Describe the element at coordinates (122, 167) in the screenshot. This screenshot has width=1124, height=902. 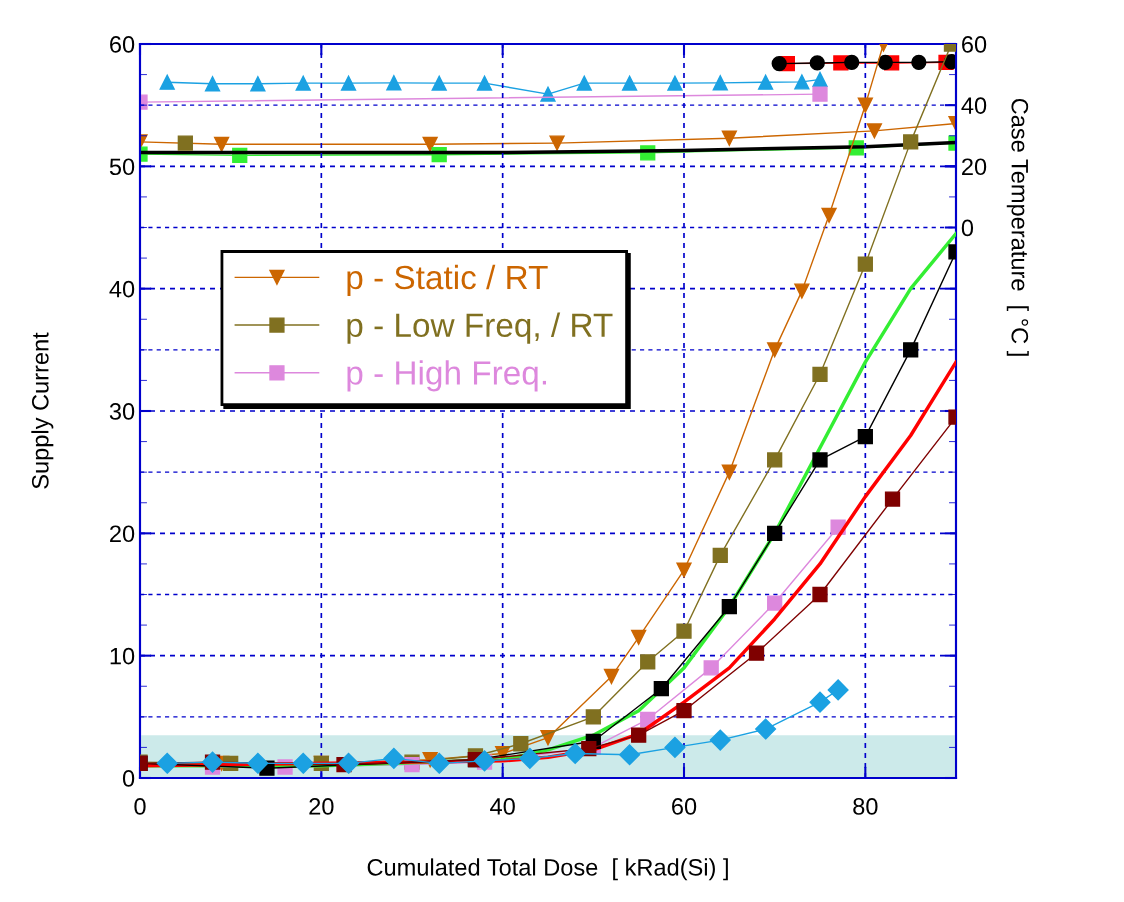
I see `y-tick-label: 50` at that location.